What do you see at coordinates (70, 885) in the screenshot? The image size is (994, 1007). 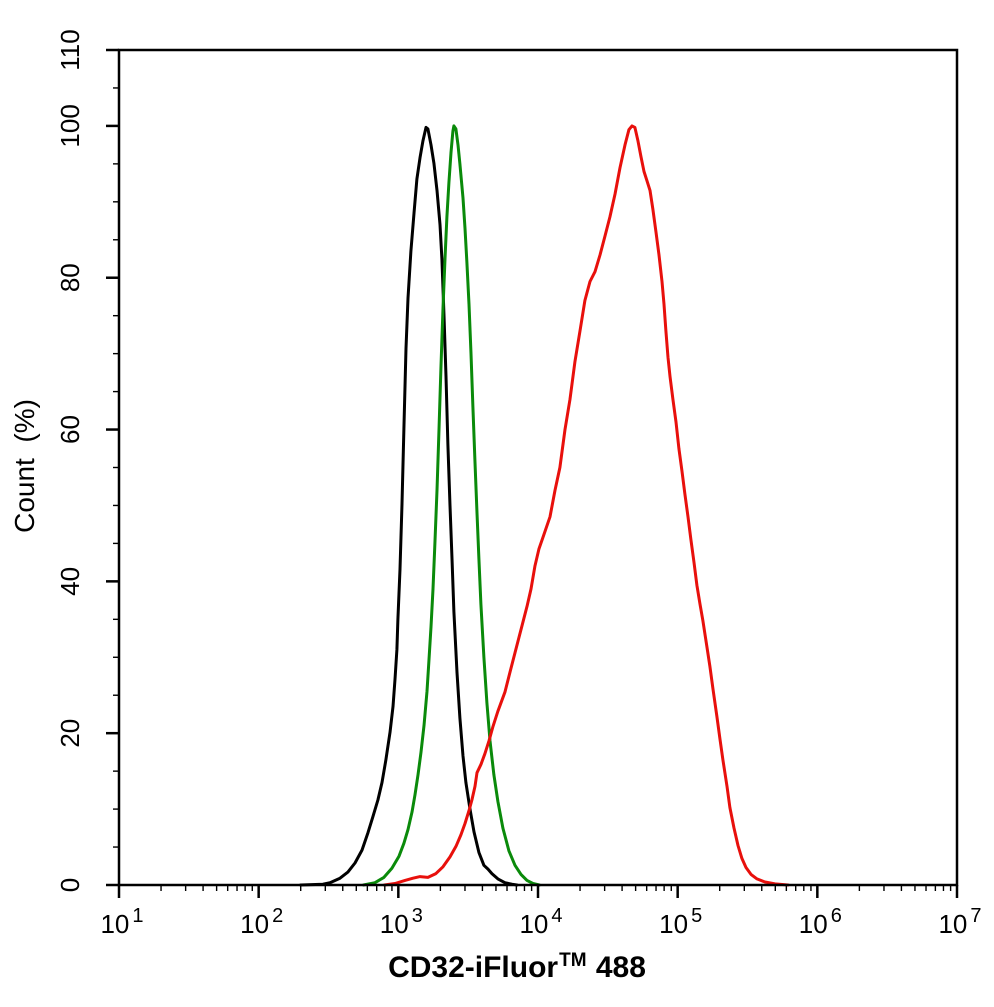 I see `y-axis-tick-label: 0` at bounding box center [70, 885].